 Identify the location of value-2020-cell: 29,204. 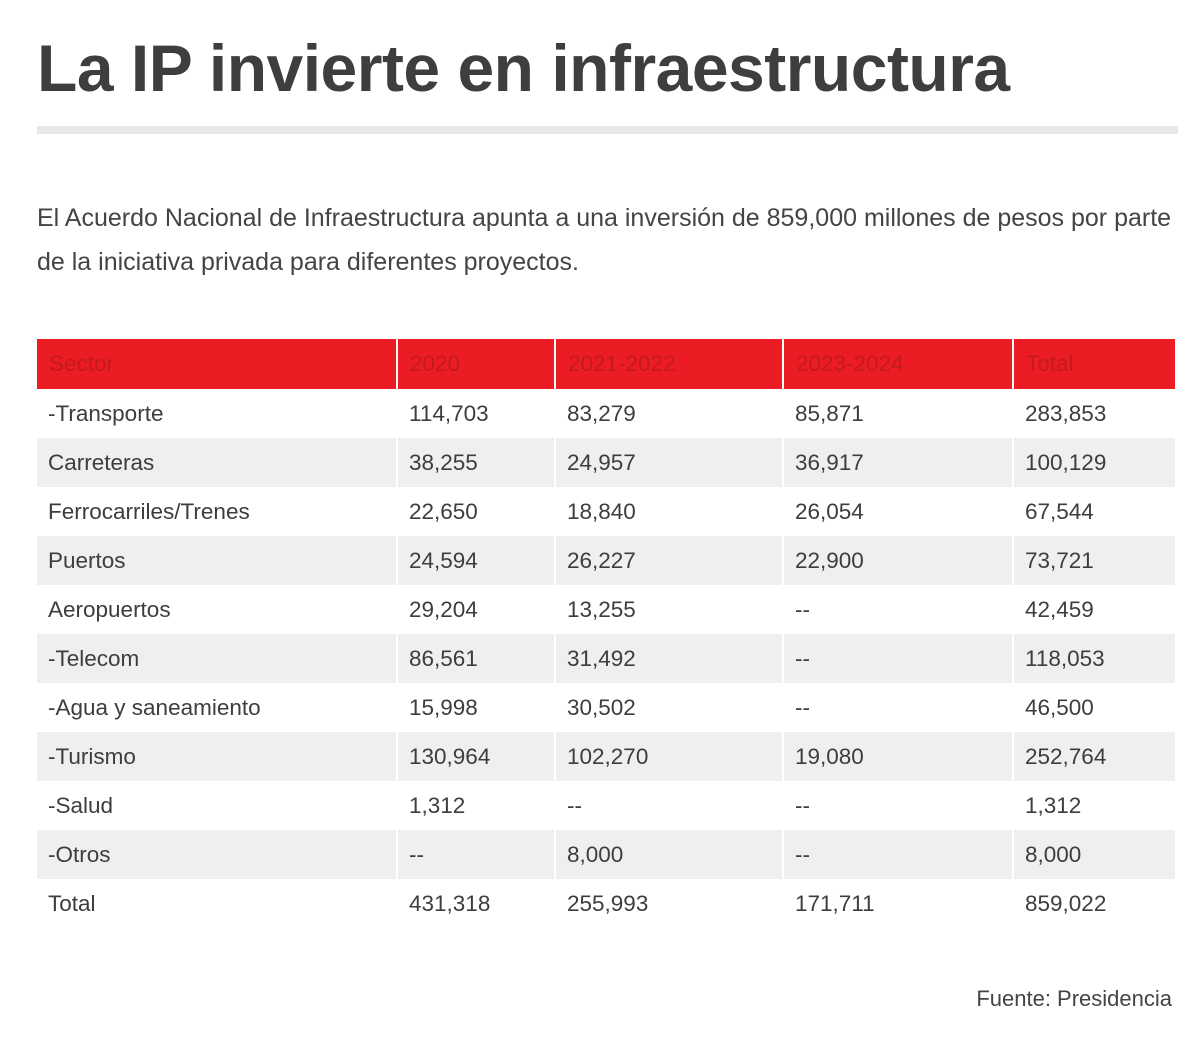
(477, 609).